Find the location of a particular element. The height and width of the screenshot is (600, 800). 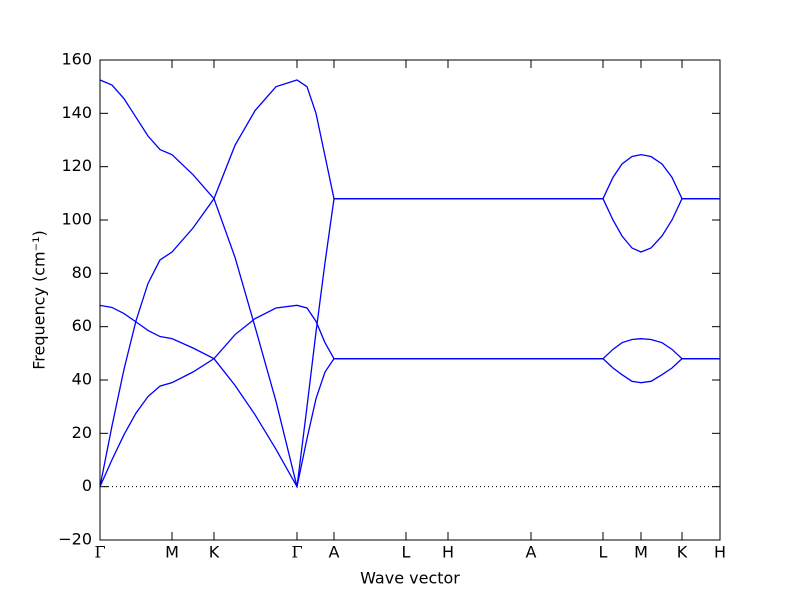

y-tick-label: 120 is located at coordinates (76, 165).